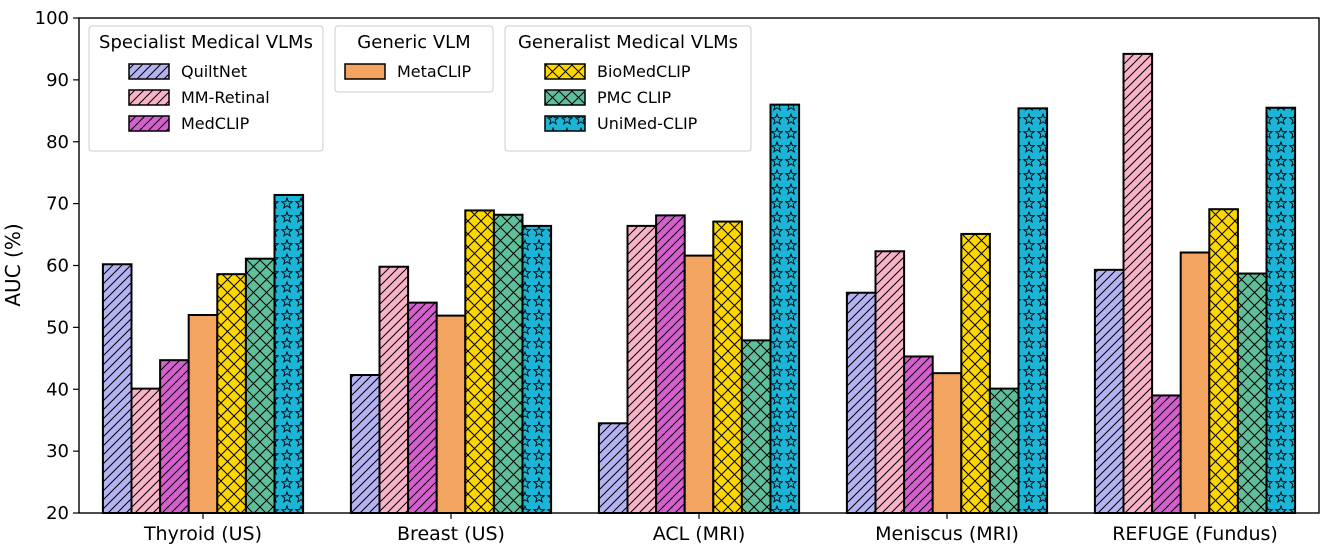 The image size is (1329, 554). Describe the element at coordinates (451, 414) in the screenshot. I see `bar-metaclip-breast-us` at that location.